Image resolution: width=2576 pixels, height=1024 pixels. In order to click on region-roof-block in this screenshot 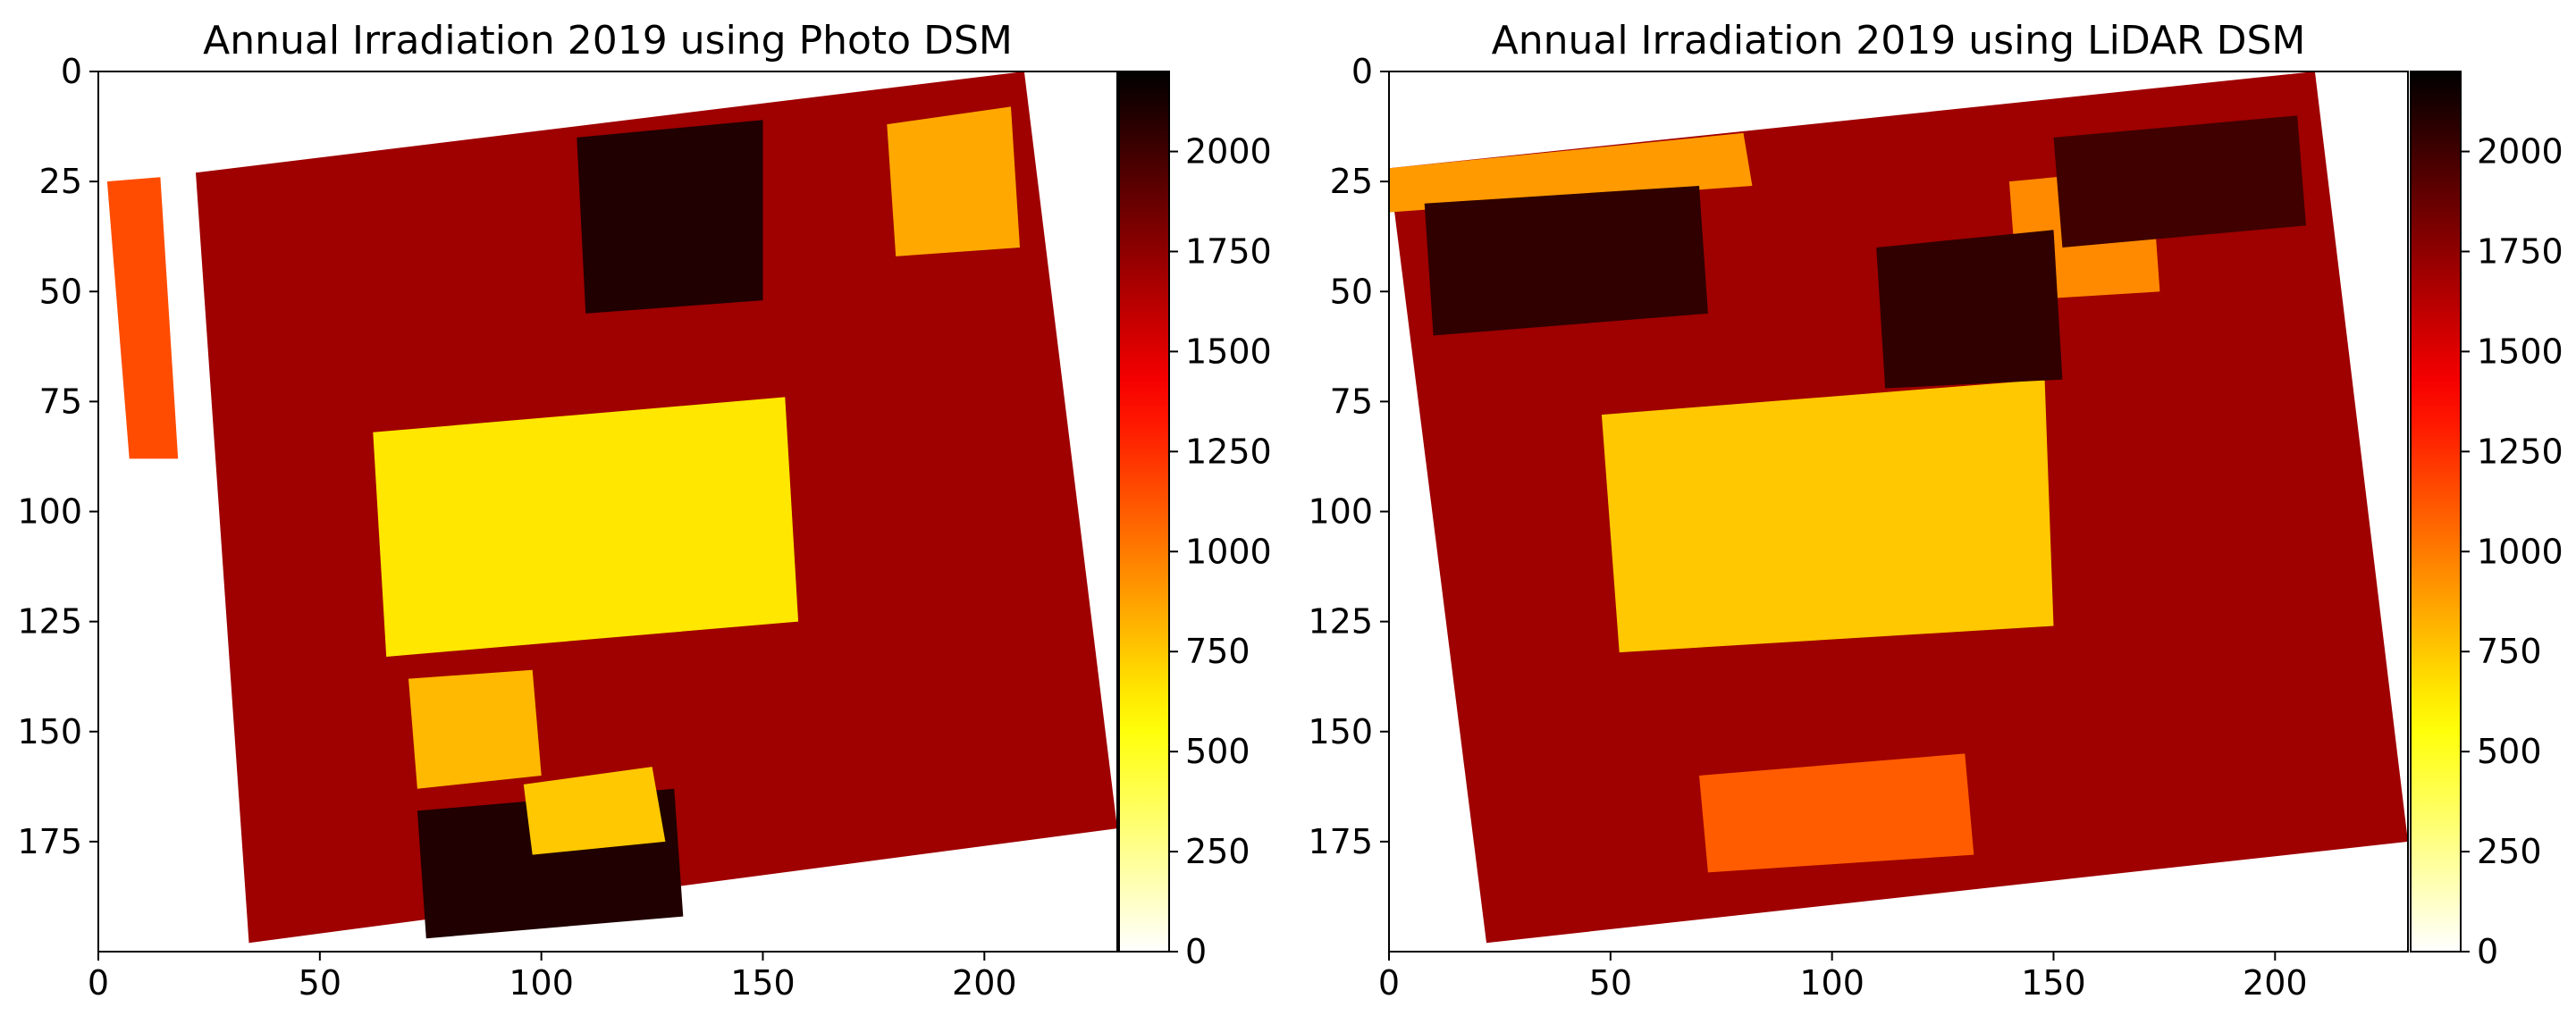, I will do `click(670, 217)`.